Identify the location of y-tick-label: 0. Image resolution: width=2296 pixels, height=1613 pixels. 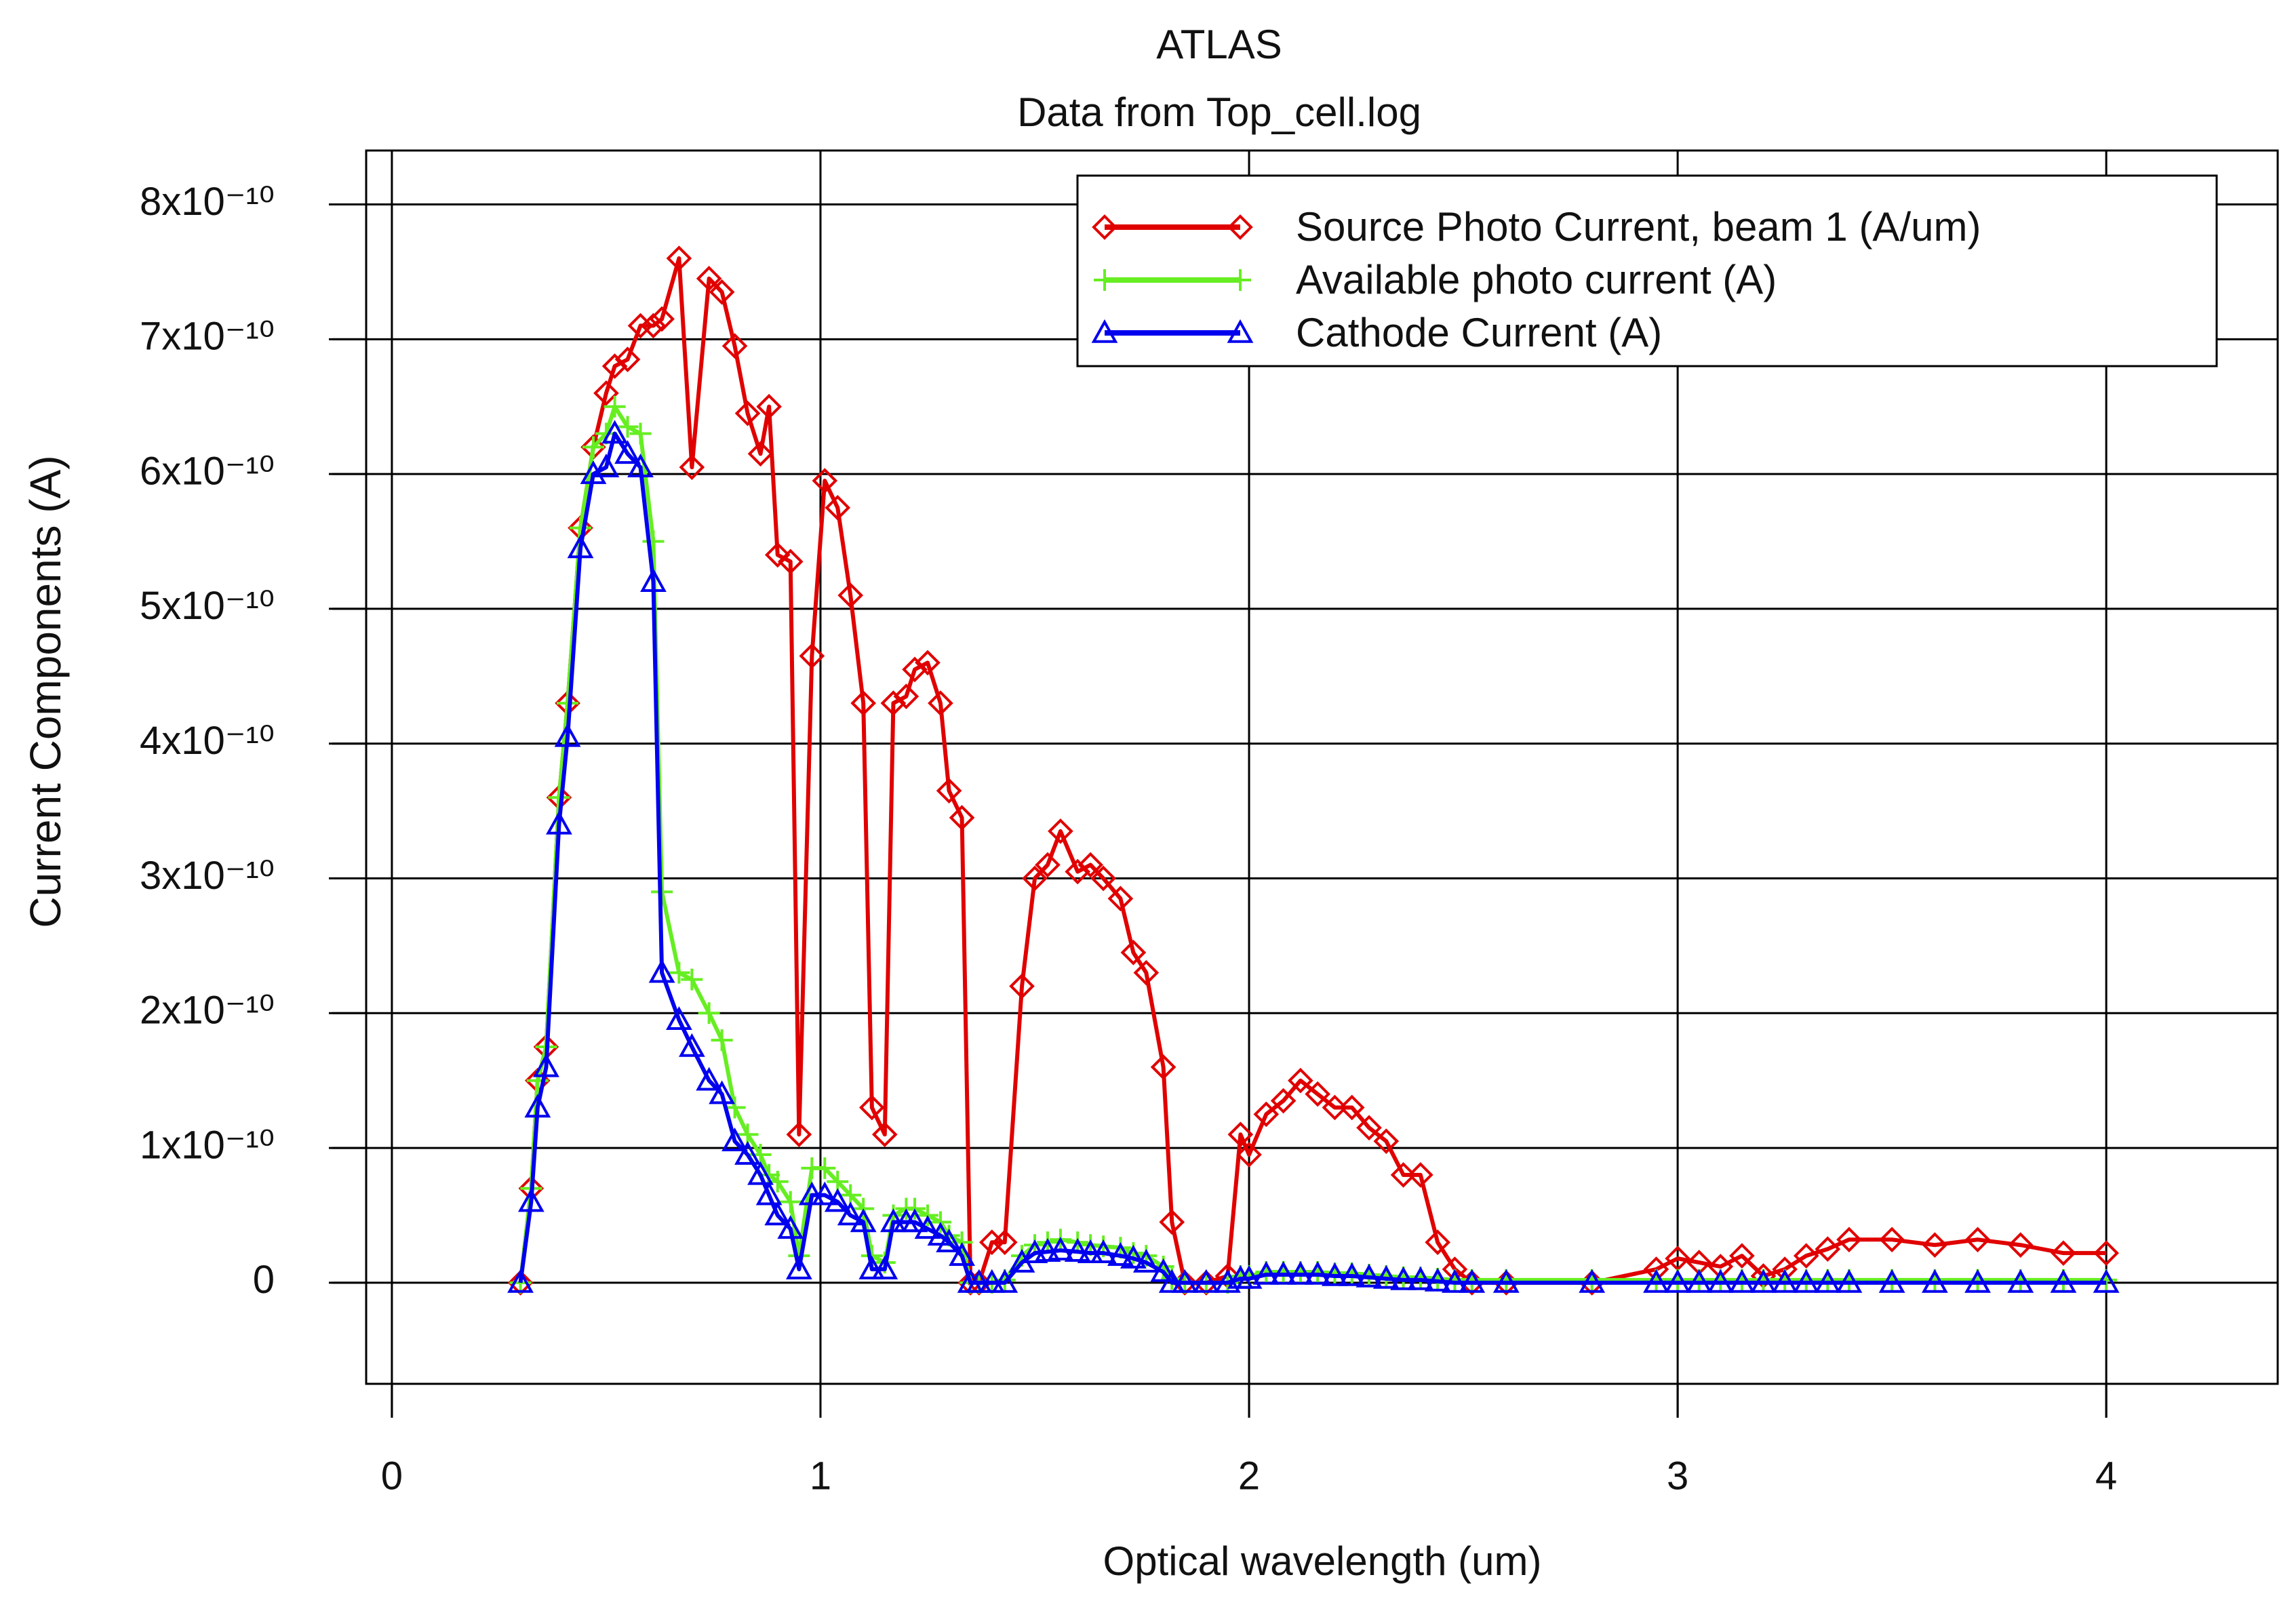
(264, 1280).